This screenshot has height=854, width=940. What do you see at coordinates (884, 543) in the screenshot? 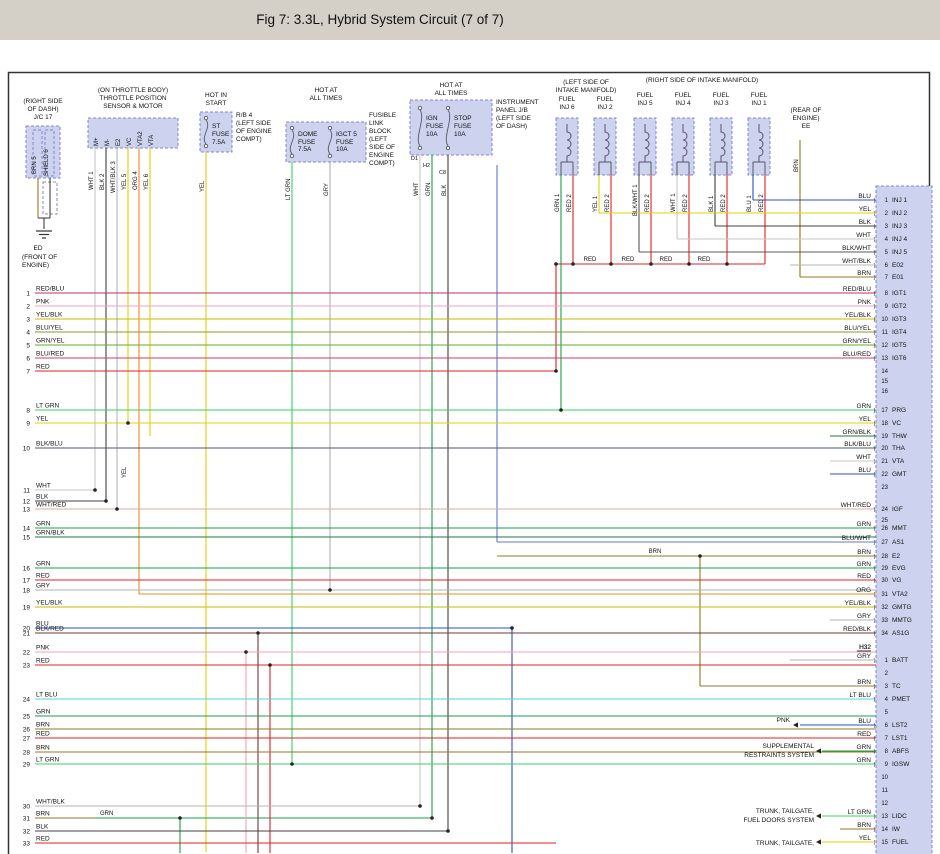
I see `pin-number: 27` at bounding box center [884, 543].